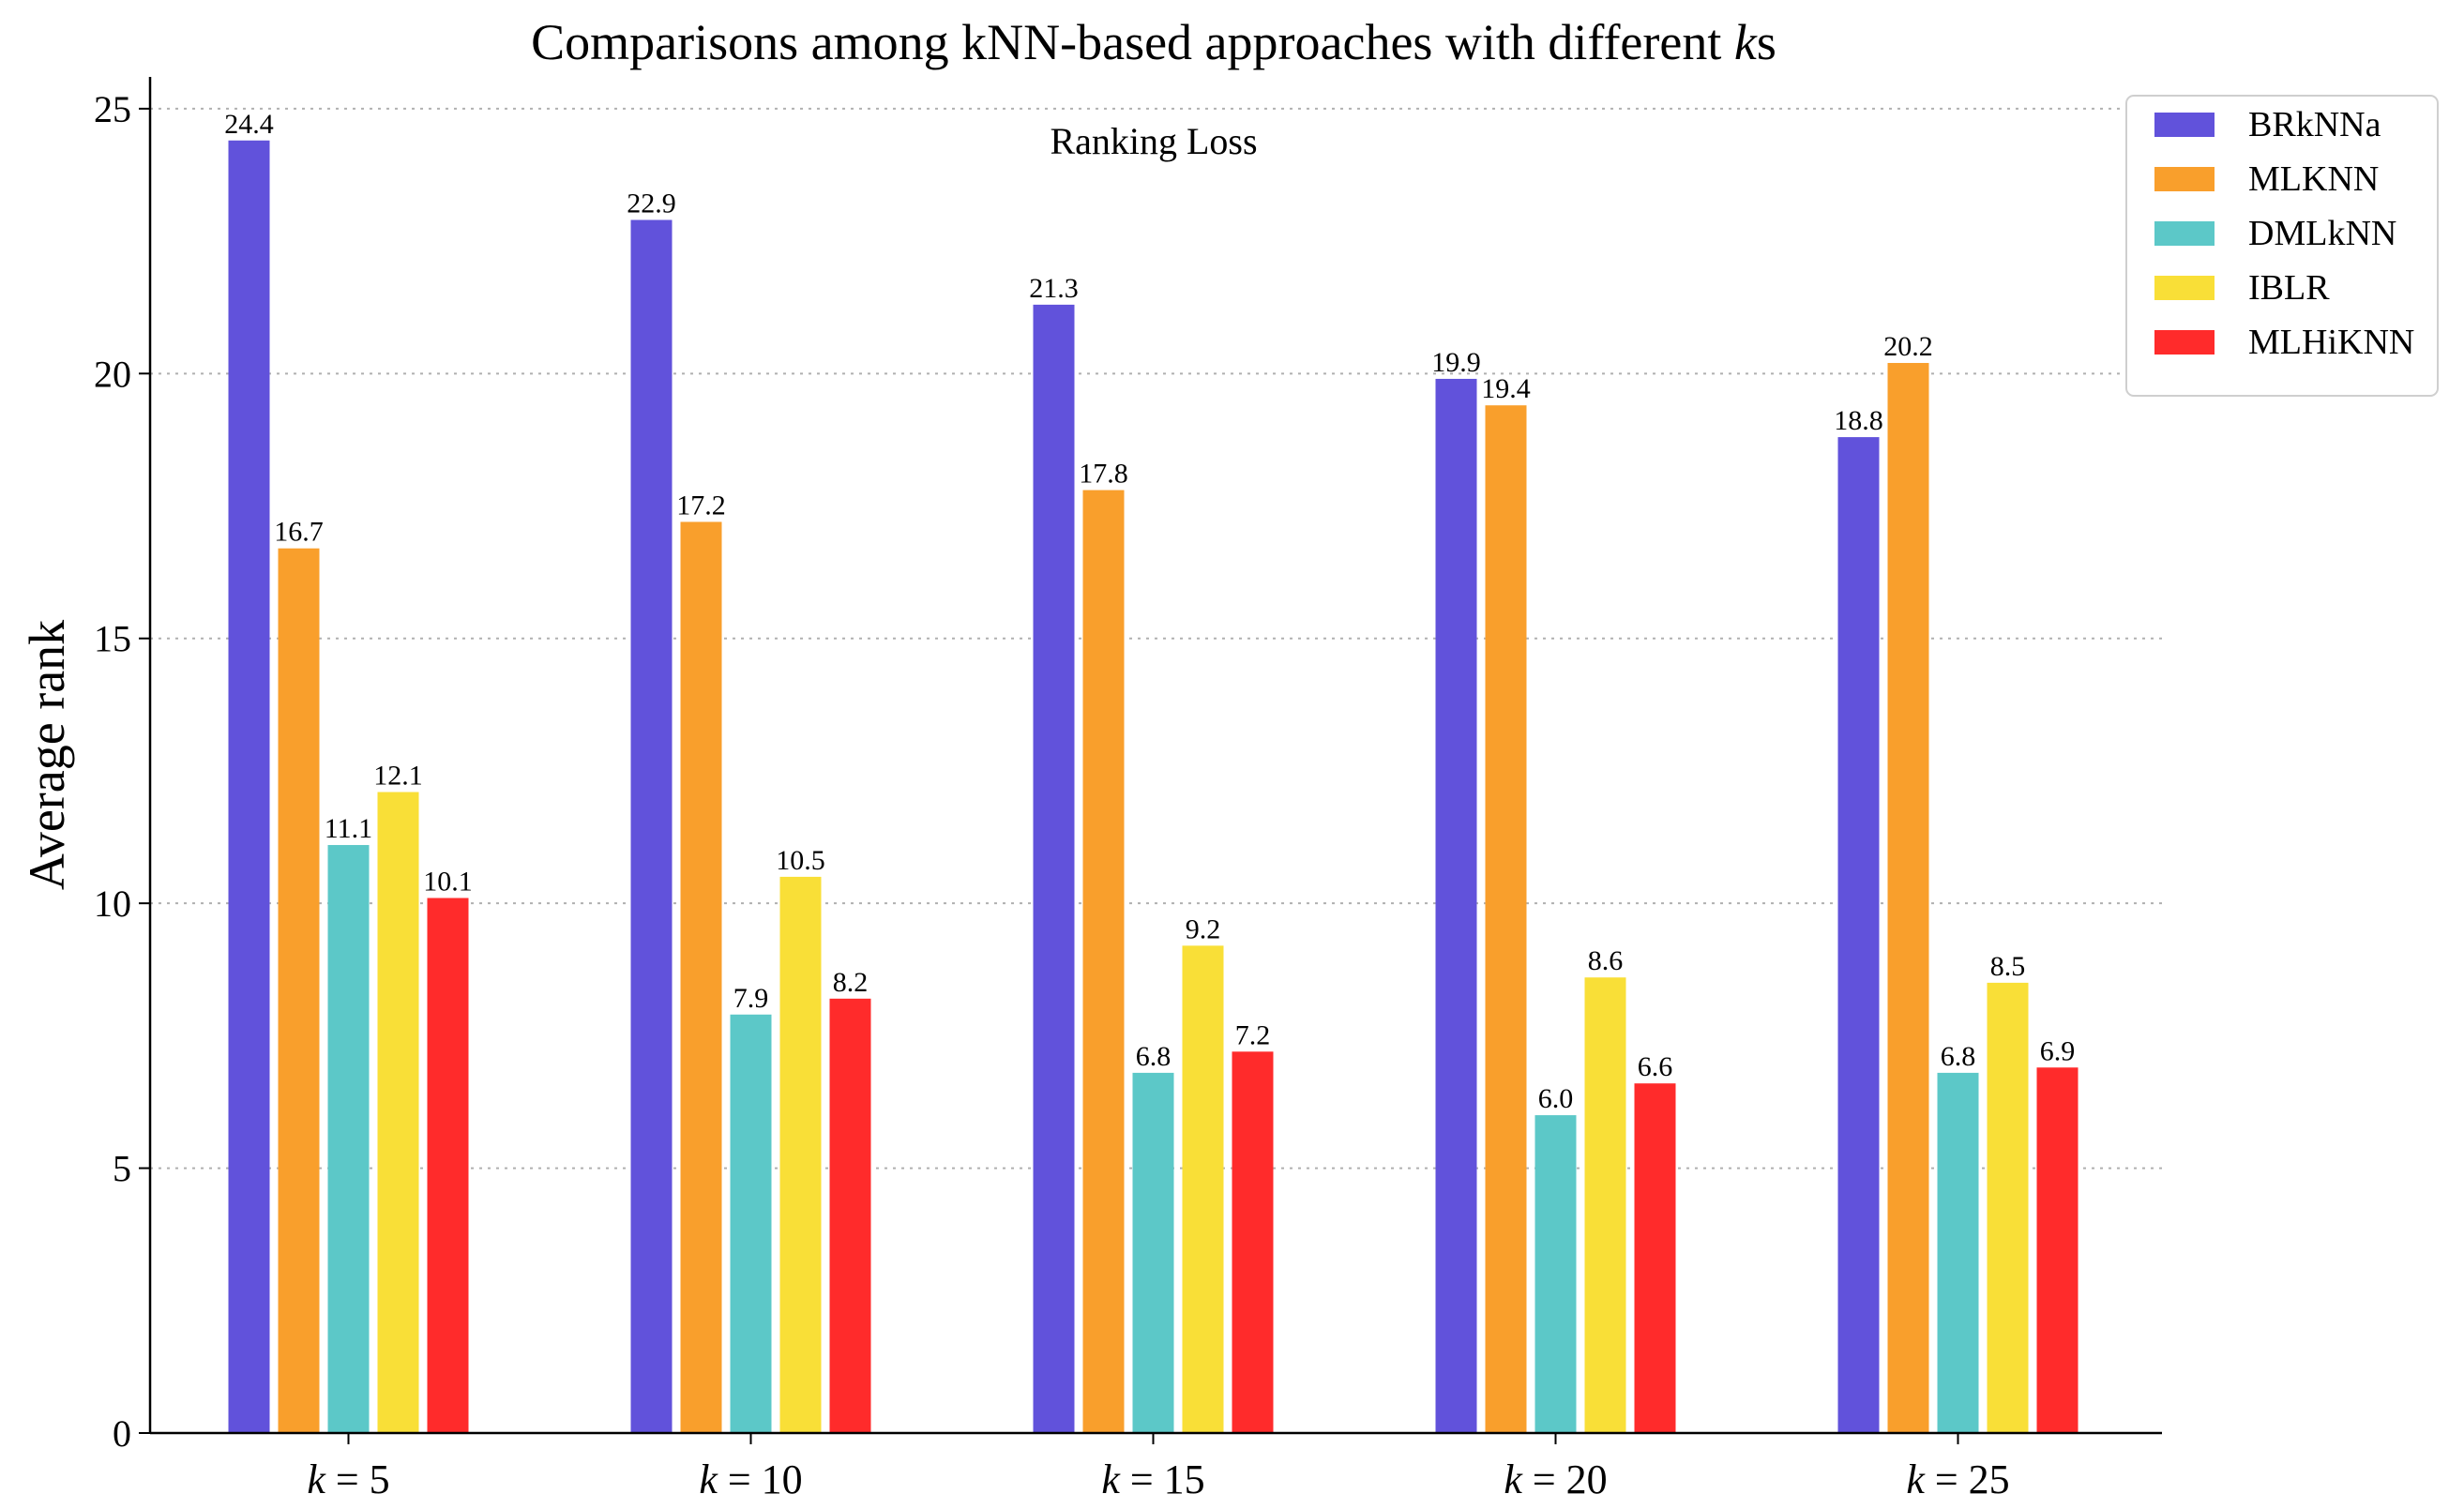  Describe the element at coordinates (1655, 1066) in the screenshot. I see `data-label: 6.6` at that location.